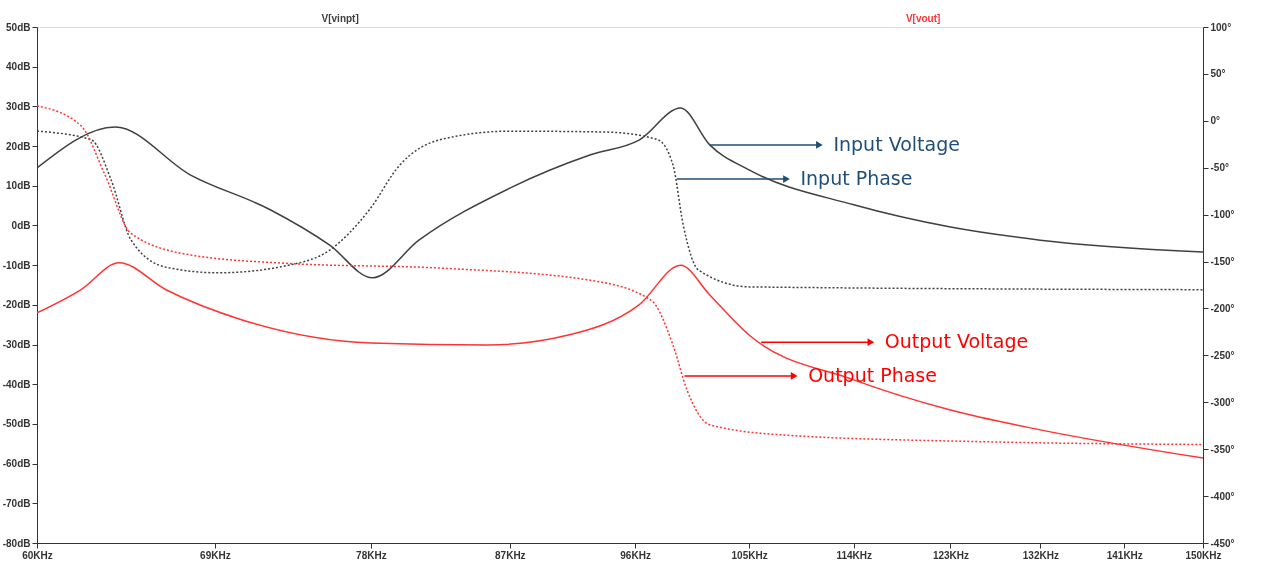 Image resolution: width=1262 pixels, height=565 pixels. Describe the element at coordinates (1221, 27) in the screenshot. I see `y2-tick-label: 100°` at that location.